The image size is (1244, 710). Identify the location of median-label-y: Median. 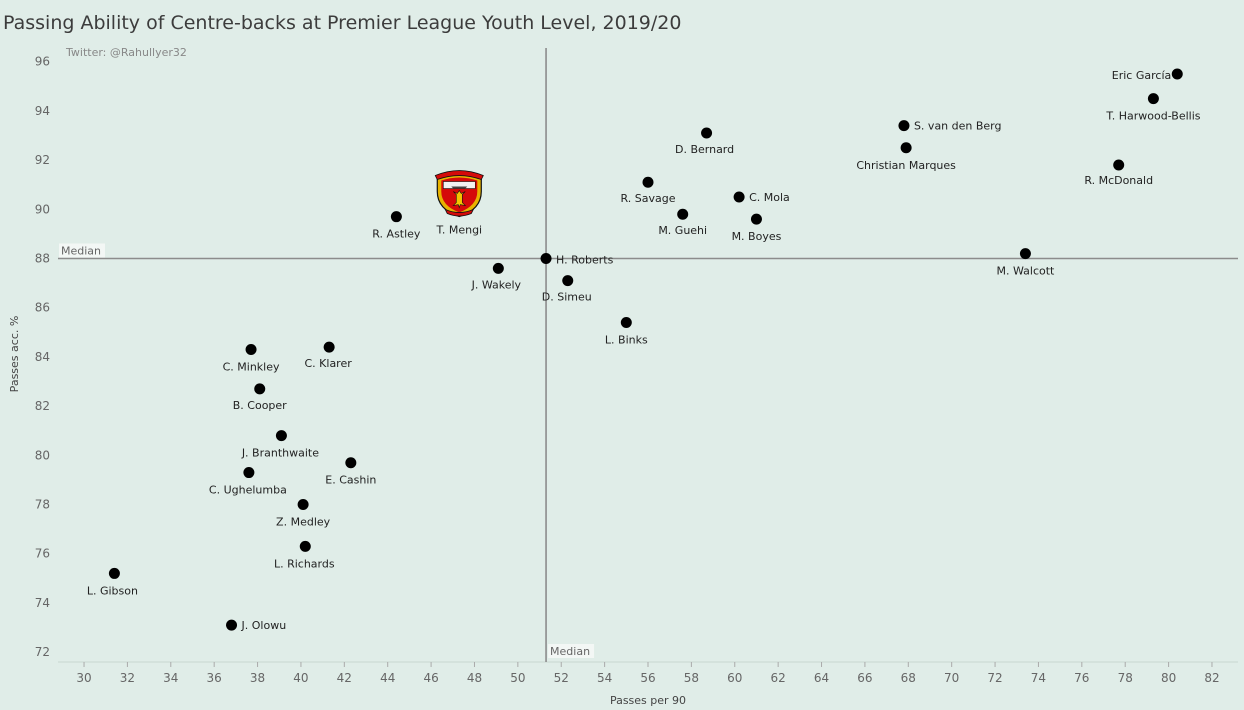
(81, 251).